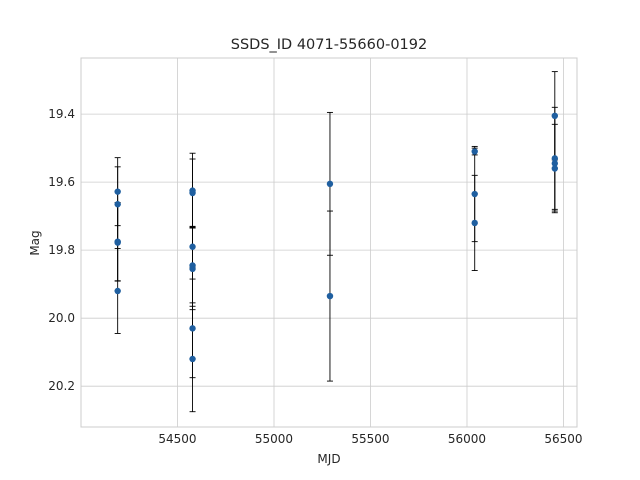 The height and width of the screenshot is (480, 640). I want to click on y-tick-label: 19.6, so click(61, 182).